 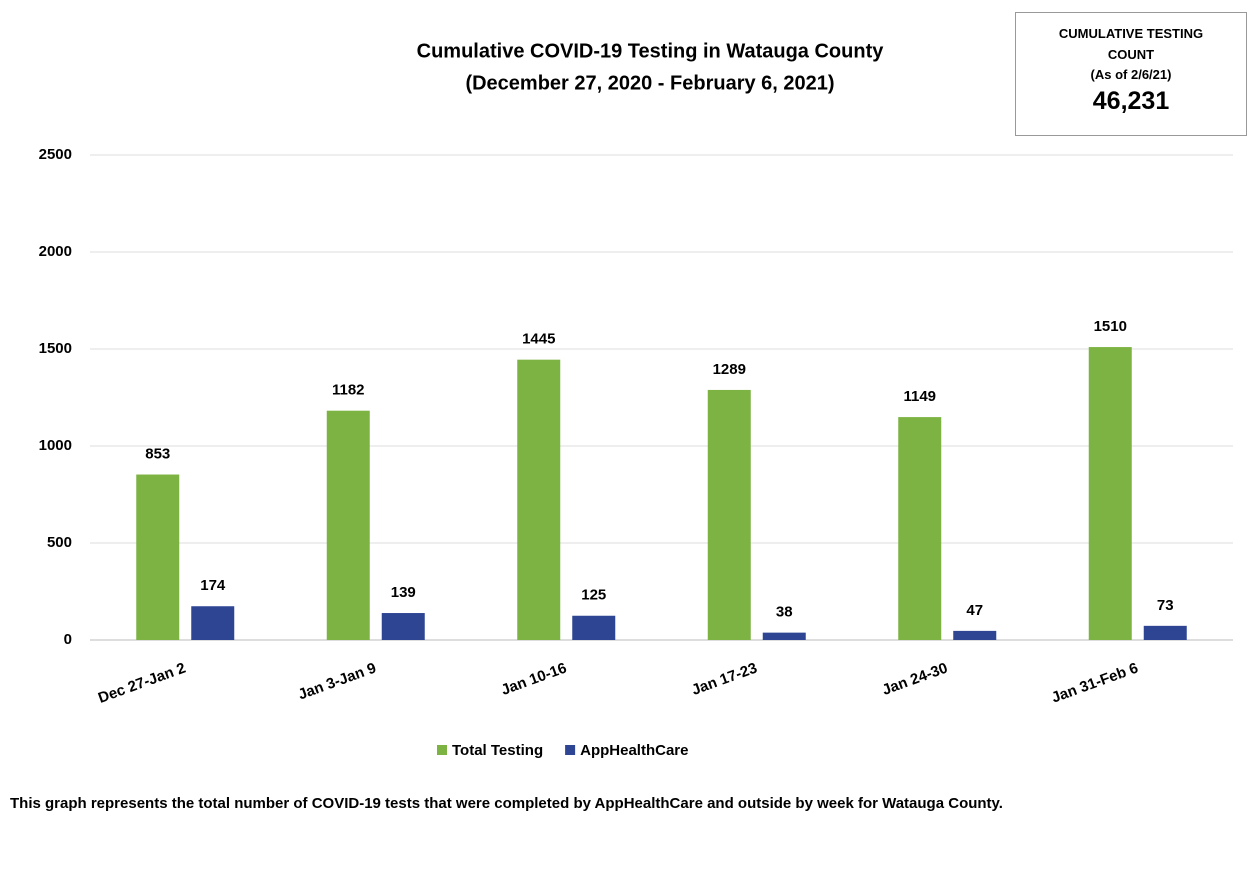 What do you see at coordinates (497, 750) in the screenshot?
I see `legend-label: Total Testing` at bounding box center [497, 750].